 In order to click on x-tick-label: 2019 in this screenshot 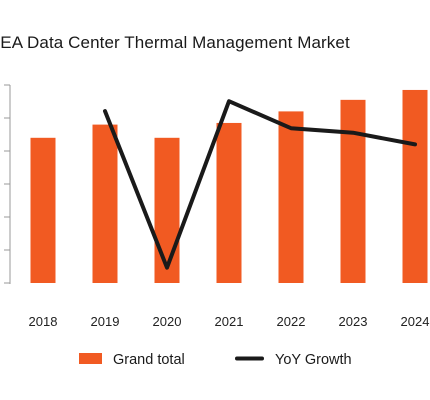, I will do `click(105, 321)`.